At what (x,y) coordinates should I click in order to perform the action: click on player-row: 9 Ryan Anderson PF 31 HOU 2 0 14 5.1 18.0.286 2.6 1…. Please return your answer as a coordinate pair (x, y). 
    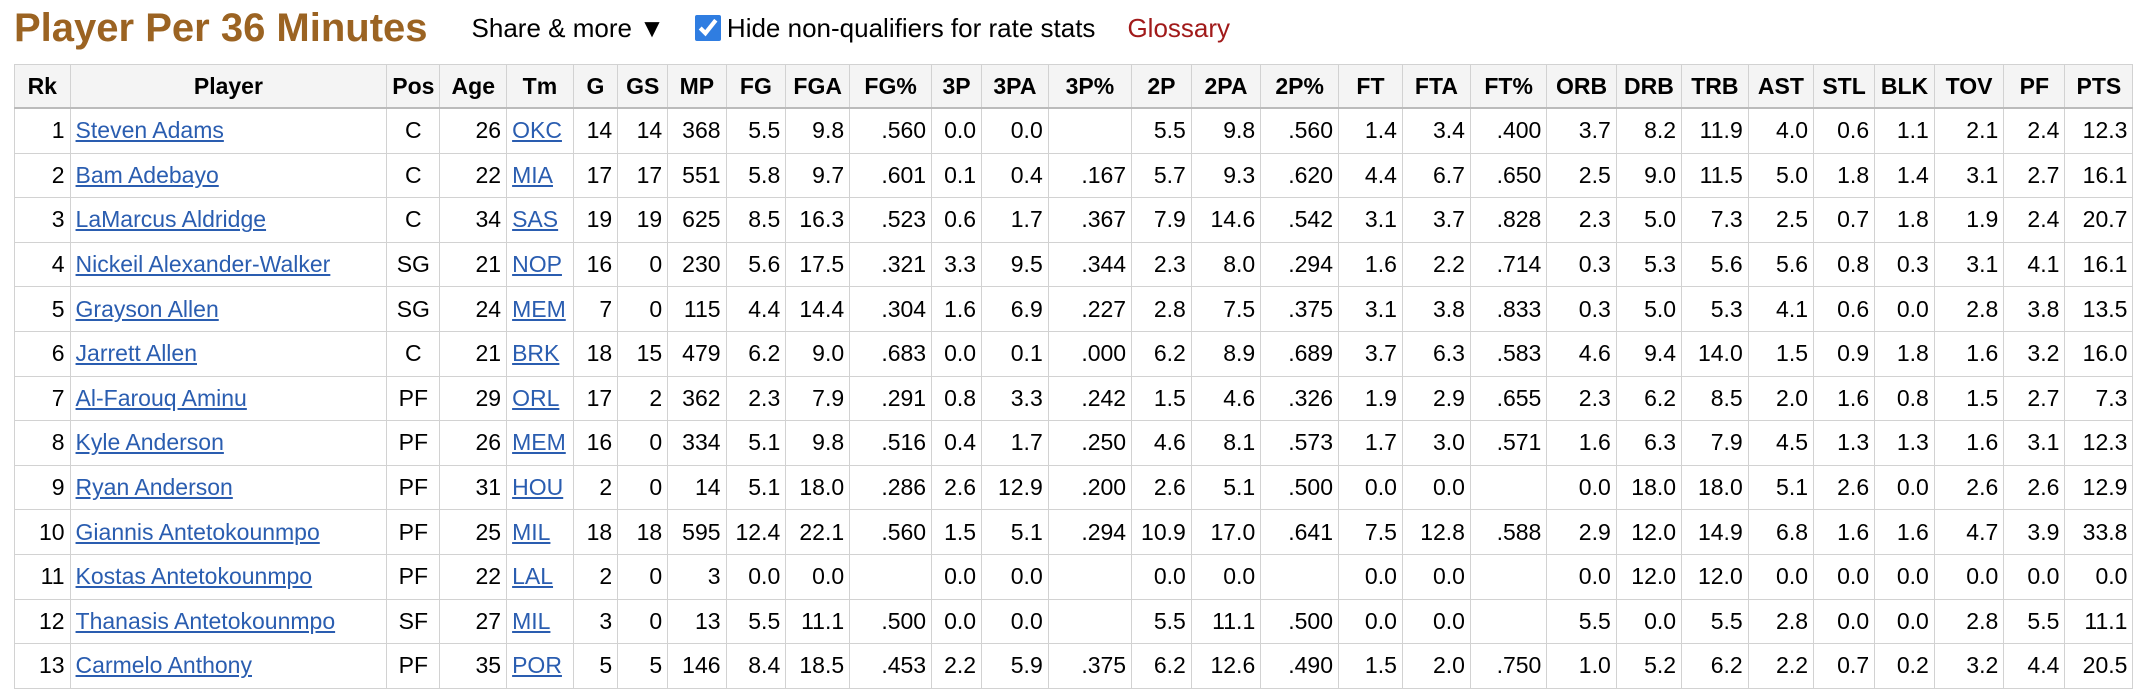
    Looking at the image, I should click on (1074, 487).